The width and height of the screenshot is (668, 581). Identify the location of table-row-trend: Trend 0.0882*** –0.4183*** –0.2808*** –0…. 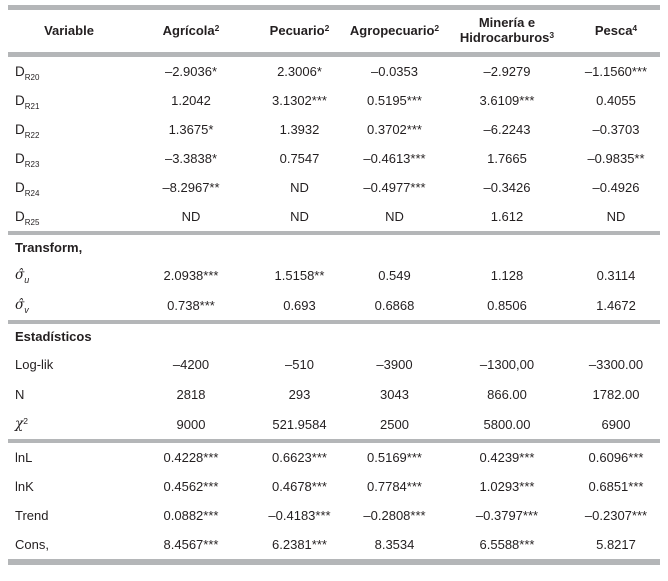
(334, 515).